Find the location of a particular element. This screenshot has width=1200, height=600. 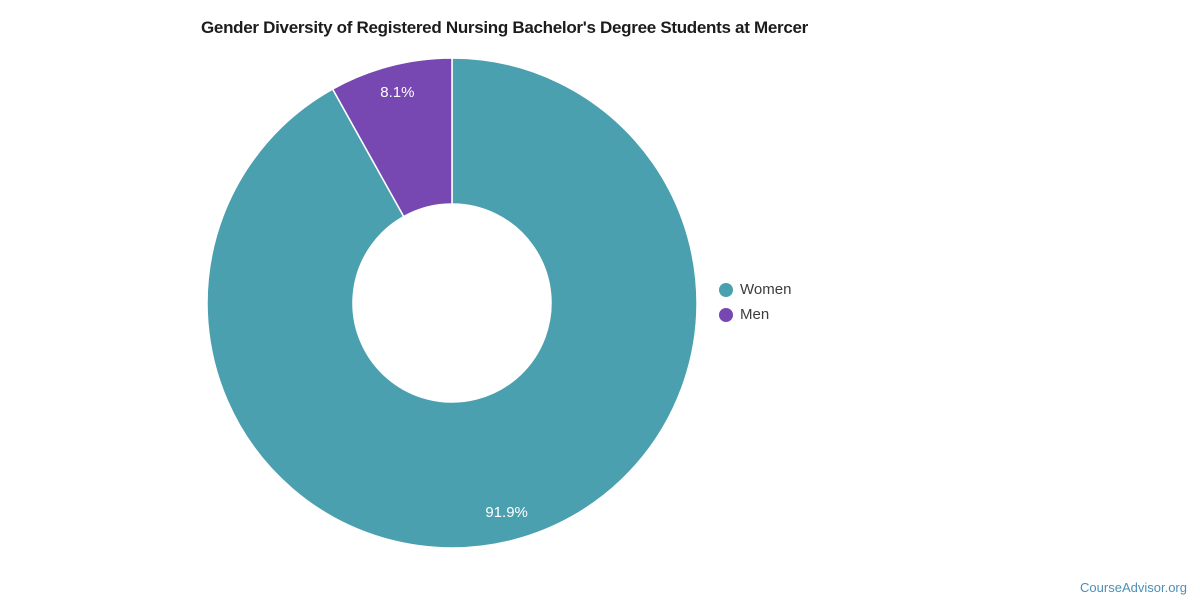

legend-label-men: Men is located at coordinates (755, 314).